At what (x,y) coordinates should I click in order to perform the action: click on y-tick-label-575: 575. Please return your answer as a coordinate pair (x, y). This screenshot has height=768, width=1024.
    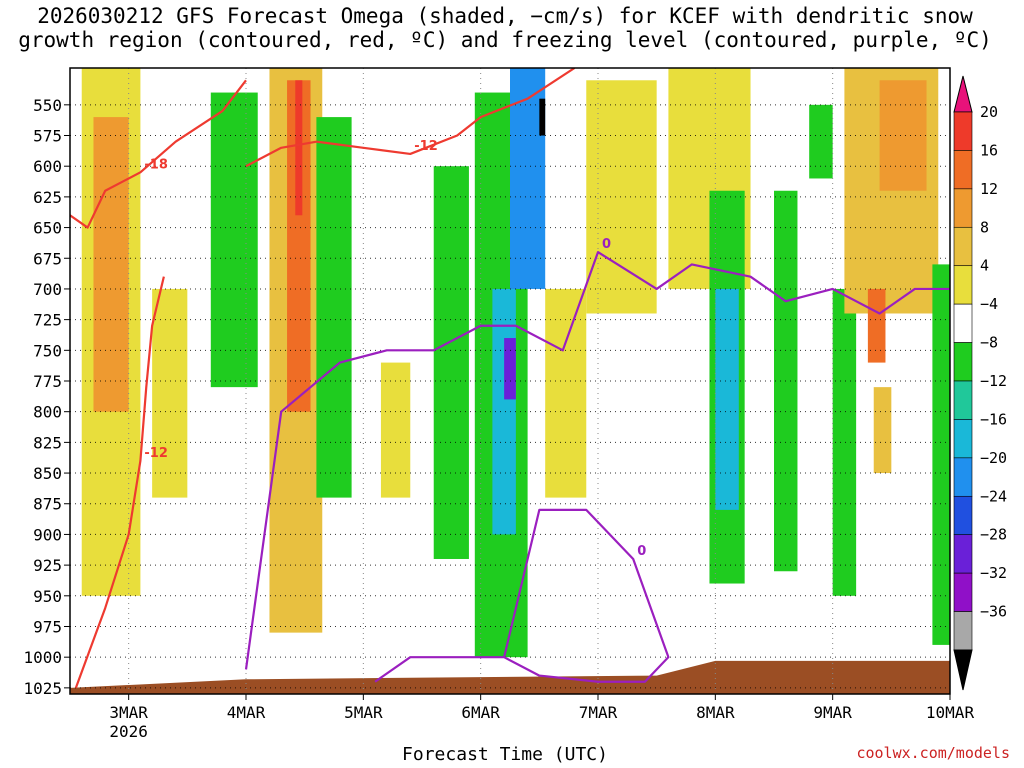
    Looking at the image, I should click on (47, 136).